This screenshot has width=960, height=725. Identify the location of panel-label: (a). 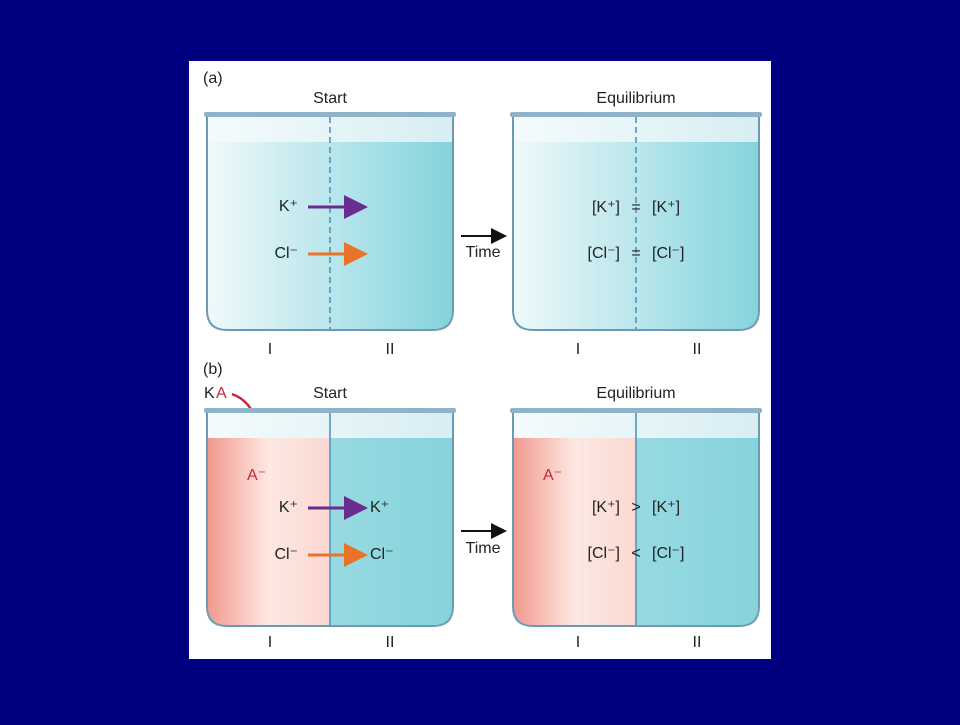
(213, 78).